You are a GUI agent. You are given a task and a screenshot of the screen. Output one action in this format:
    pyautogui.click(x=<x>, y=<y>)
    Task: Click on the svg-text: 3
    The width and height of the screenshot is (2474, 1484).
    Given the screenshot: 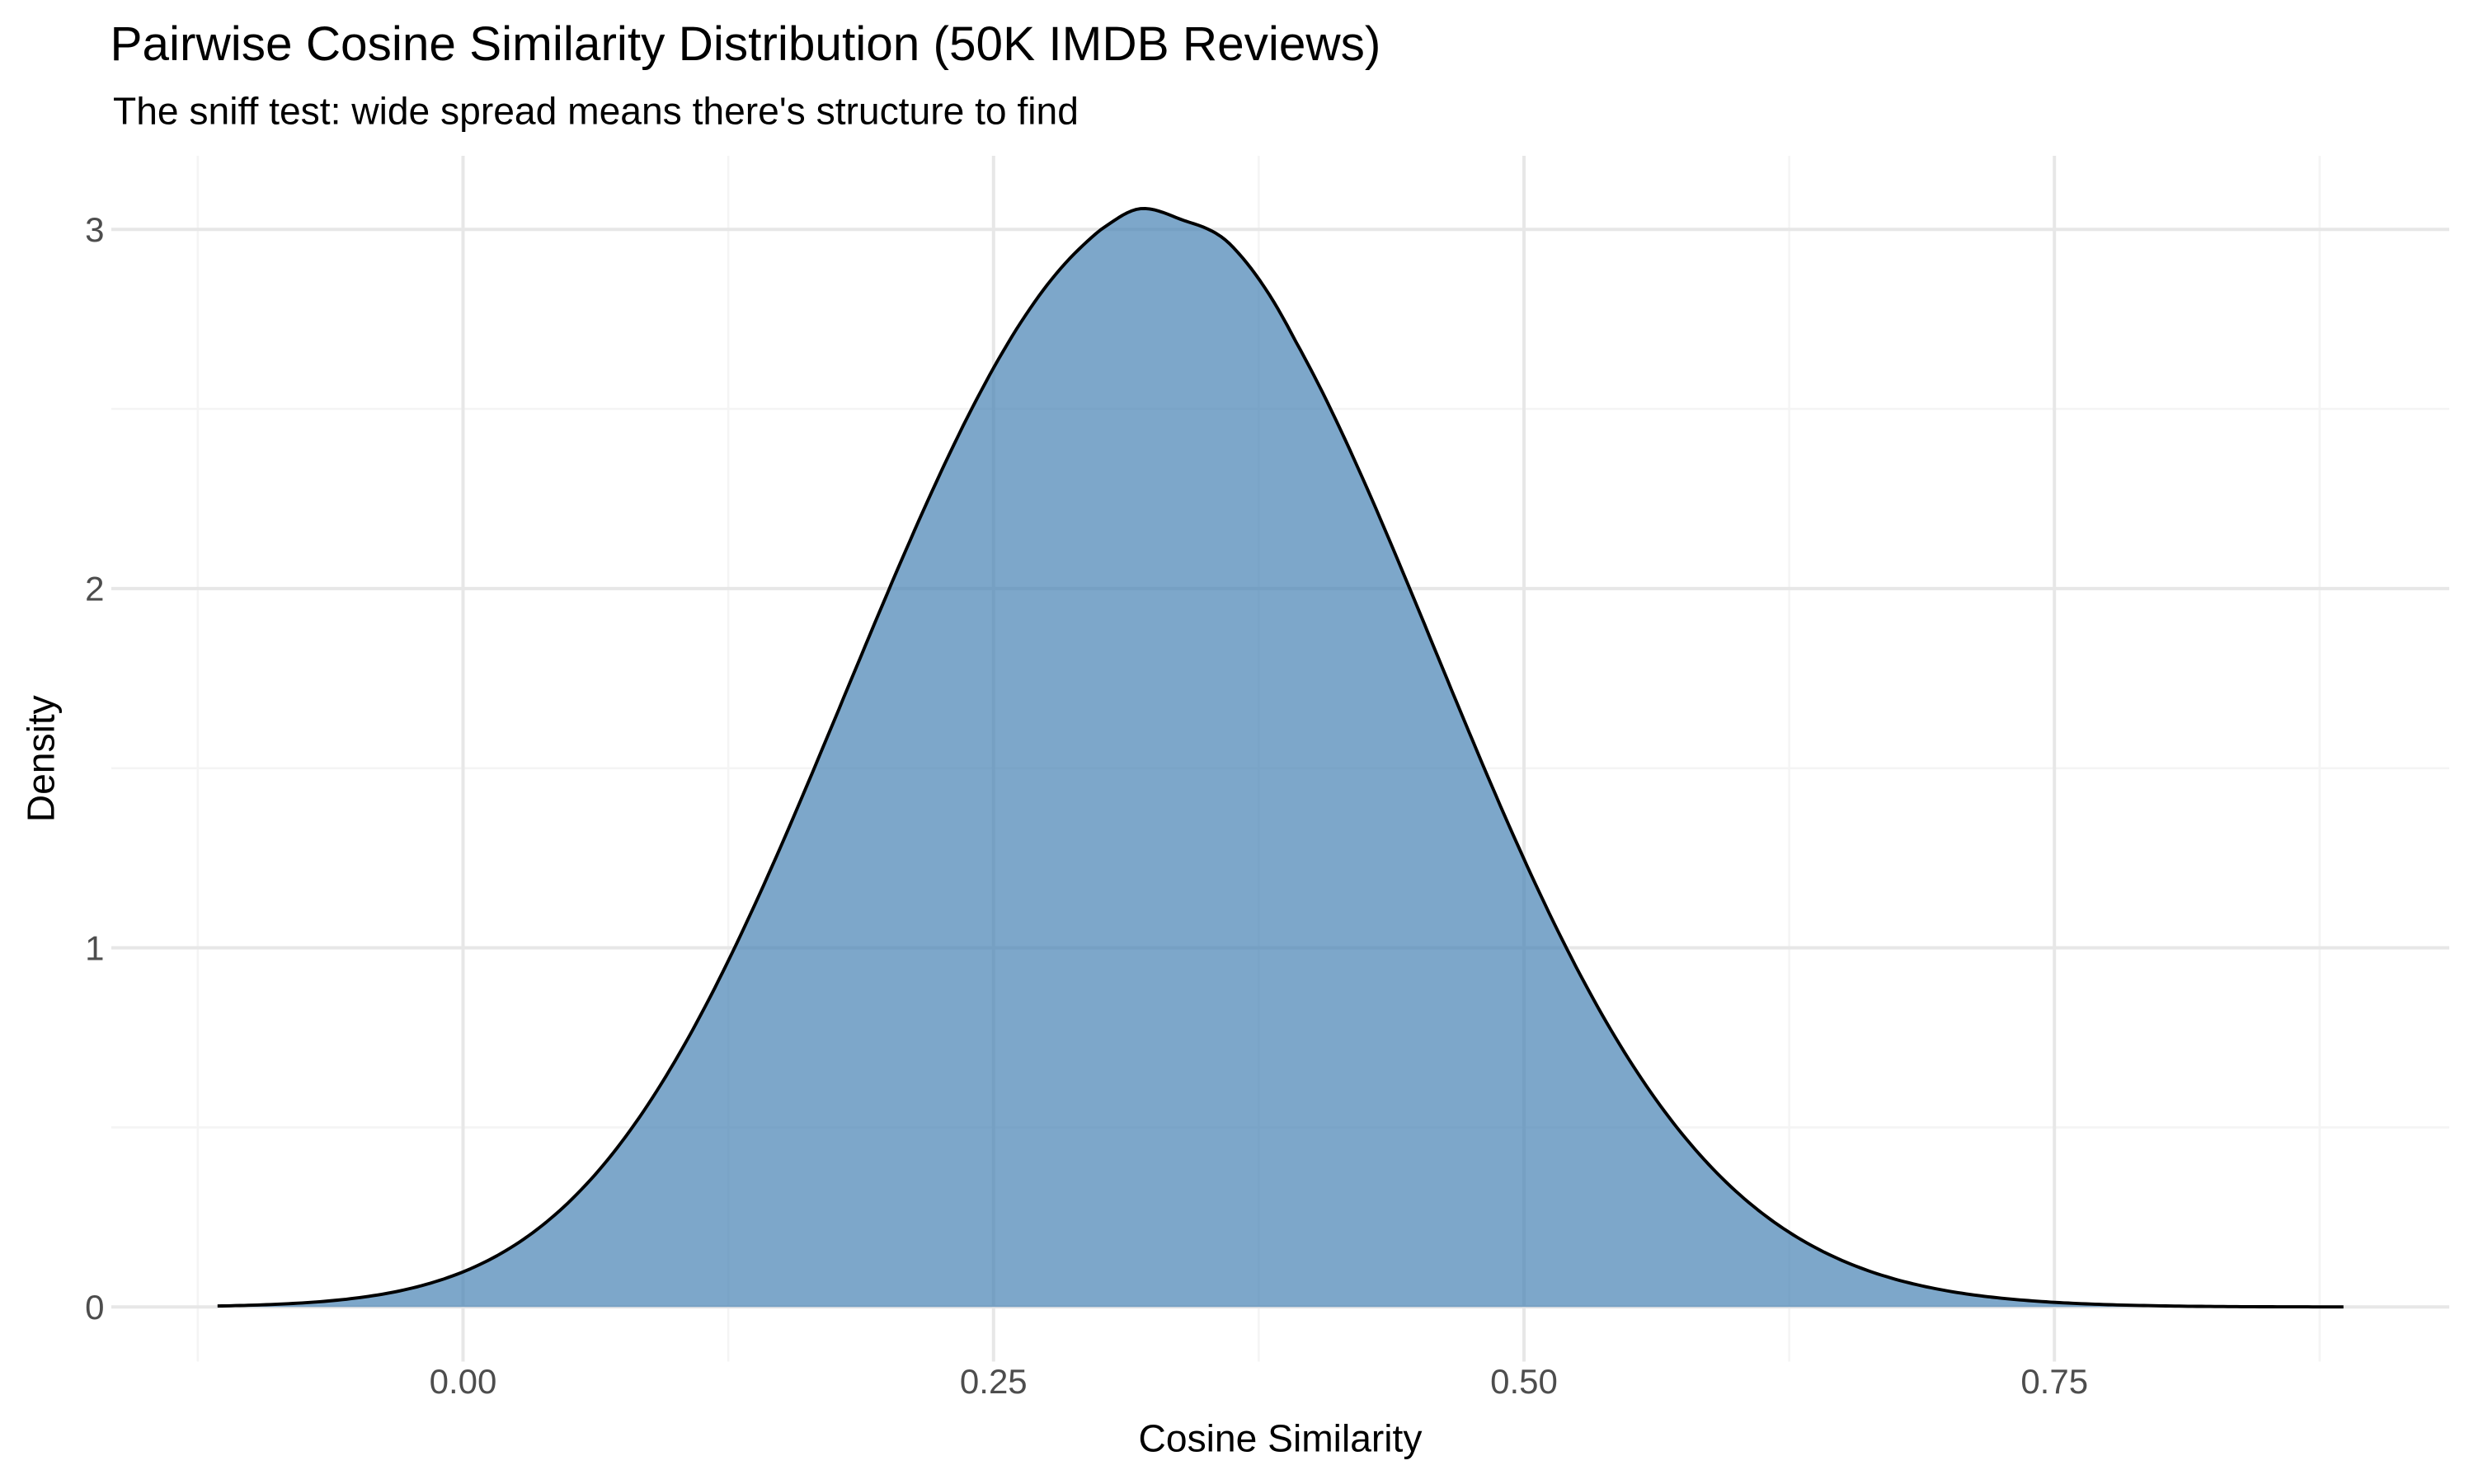 What is the action you would take?
    pyautogui.click(x=94, y=229)
    